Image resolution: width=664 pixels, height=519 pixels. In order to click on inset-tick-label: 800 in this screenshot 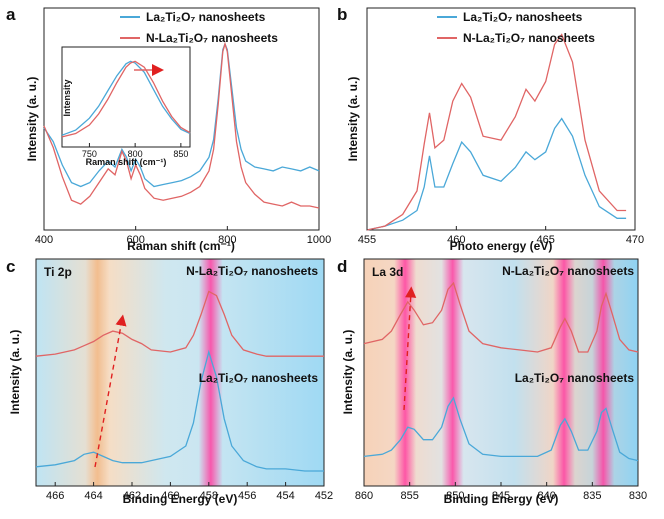, I will do `click(135, 154)`.